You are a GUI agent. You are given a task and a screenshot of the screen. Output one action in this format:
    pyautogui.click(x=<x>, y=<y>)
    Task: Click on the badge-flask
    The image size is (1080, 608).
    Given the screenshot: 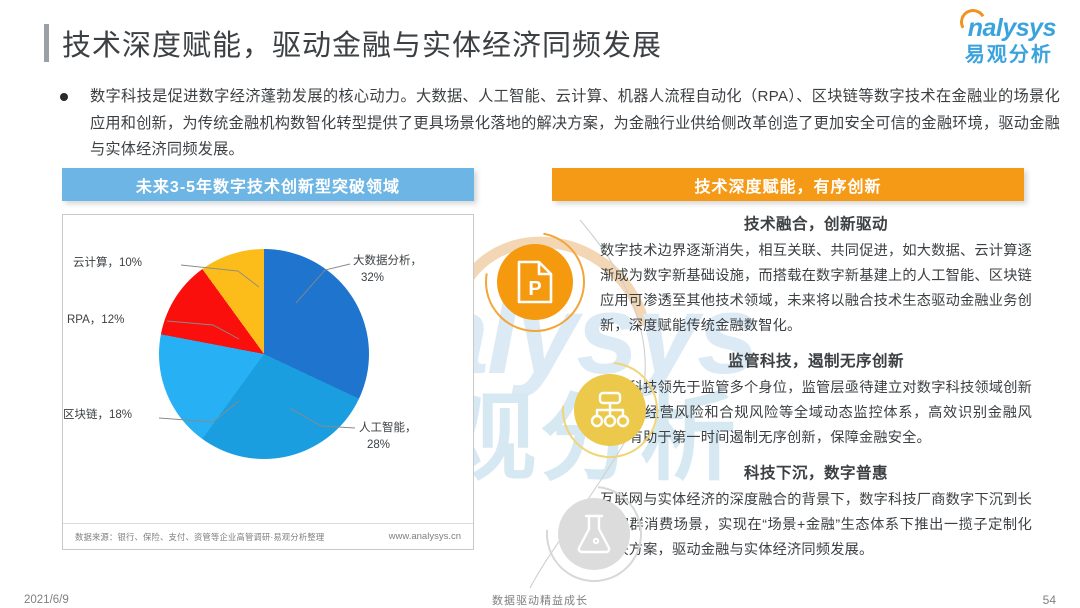 What is the action you would take?
    pyautogui.click(x=594, y=534)
    